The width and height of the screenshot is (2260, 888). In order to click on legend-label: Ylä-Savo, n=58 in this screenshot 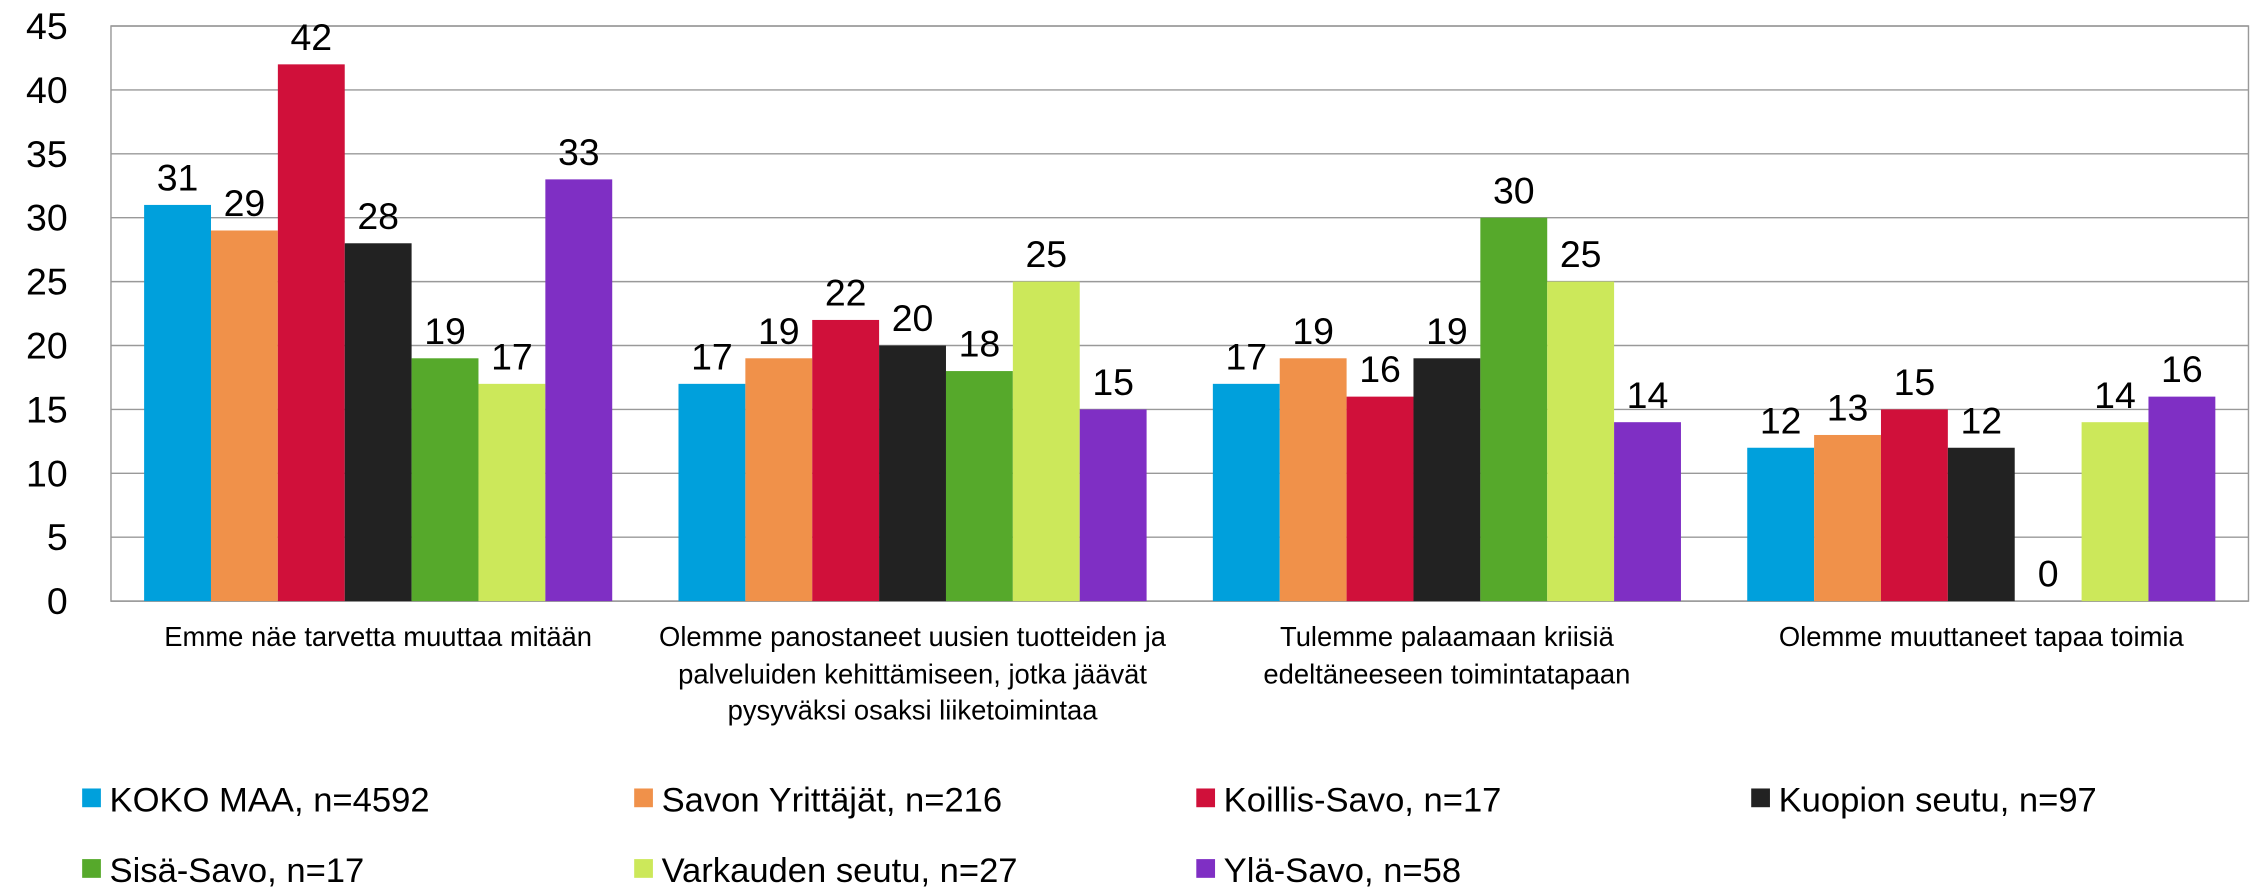, I will do `click(1342, 870)`.